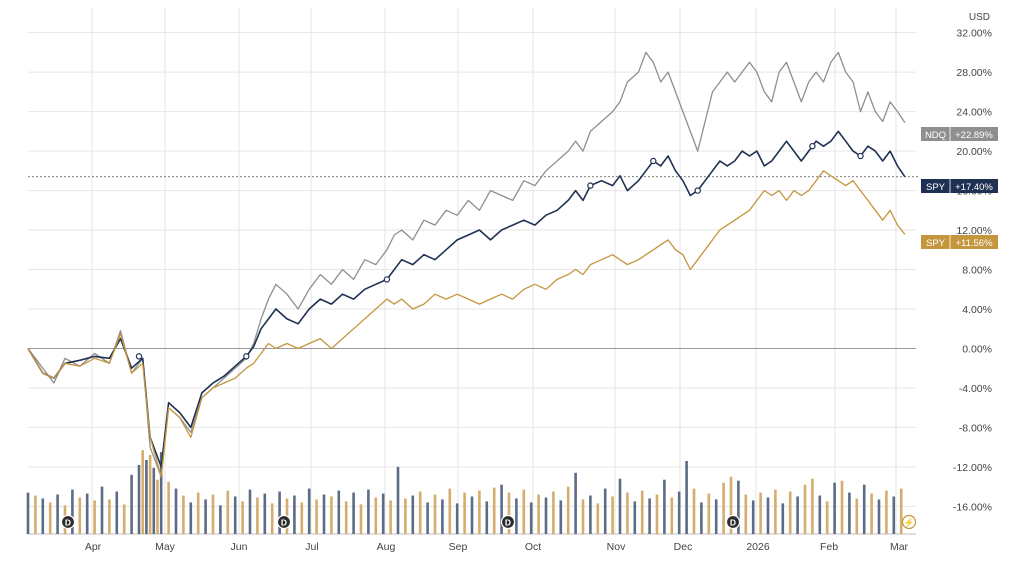  Describe the element at coordinates (683, 547) in the screenshot. I see `x-tick-label: Dec` at that location.